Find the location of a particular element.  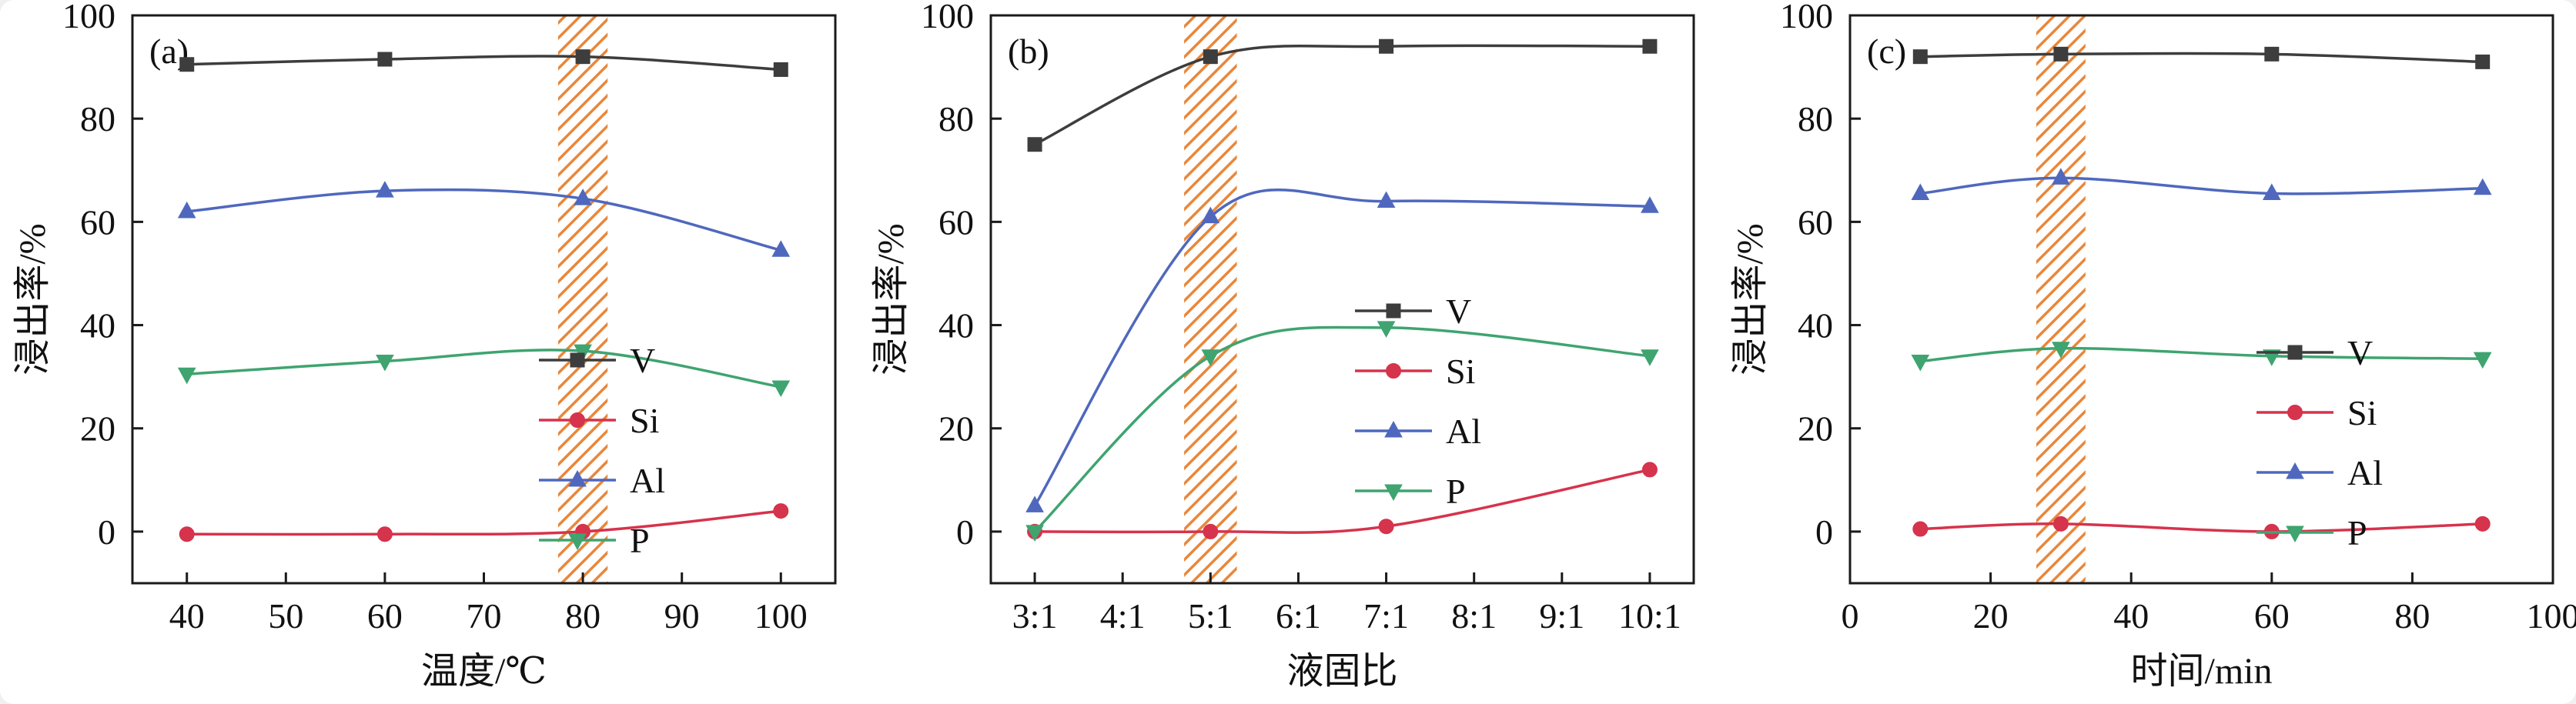

series-line-P is located at coordinates (484, 369).